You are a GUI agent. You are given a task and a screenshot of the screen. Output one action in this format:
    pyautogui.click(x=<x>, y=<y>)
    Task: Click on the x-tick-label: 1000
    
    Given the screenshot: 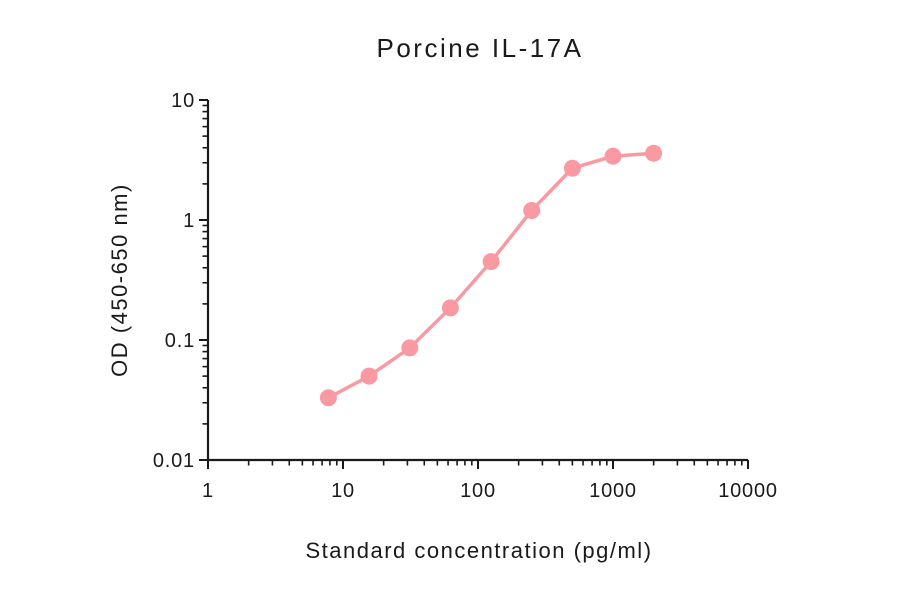 What is the action you would take?
    pyautogui.click(x=613, y=491)
    